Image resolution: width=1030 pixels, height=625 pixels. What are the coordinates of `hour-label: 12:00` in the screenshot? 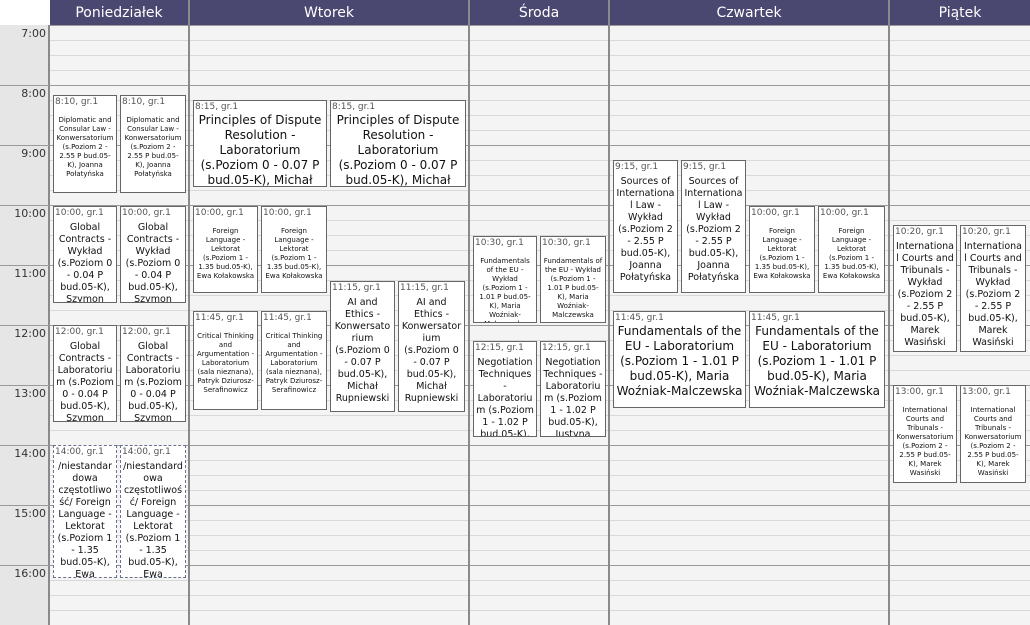 It's located at (30, 333).